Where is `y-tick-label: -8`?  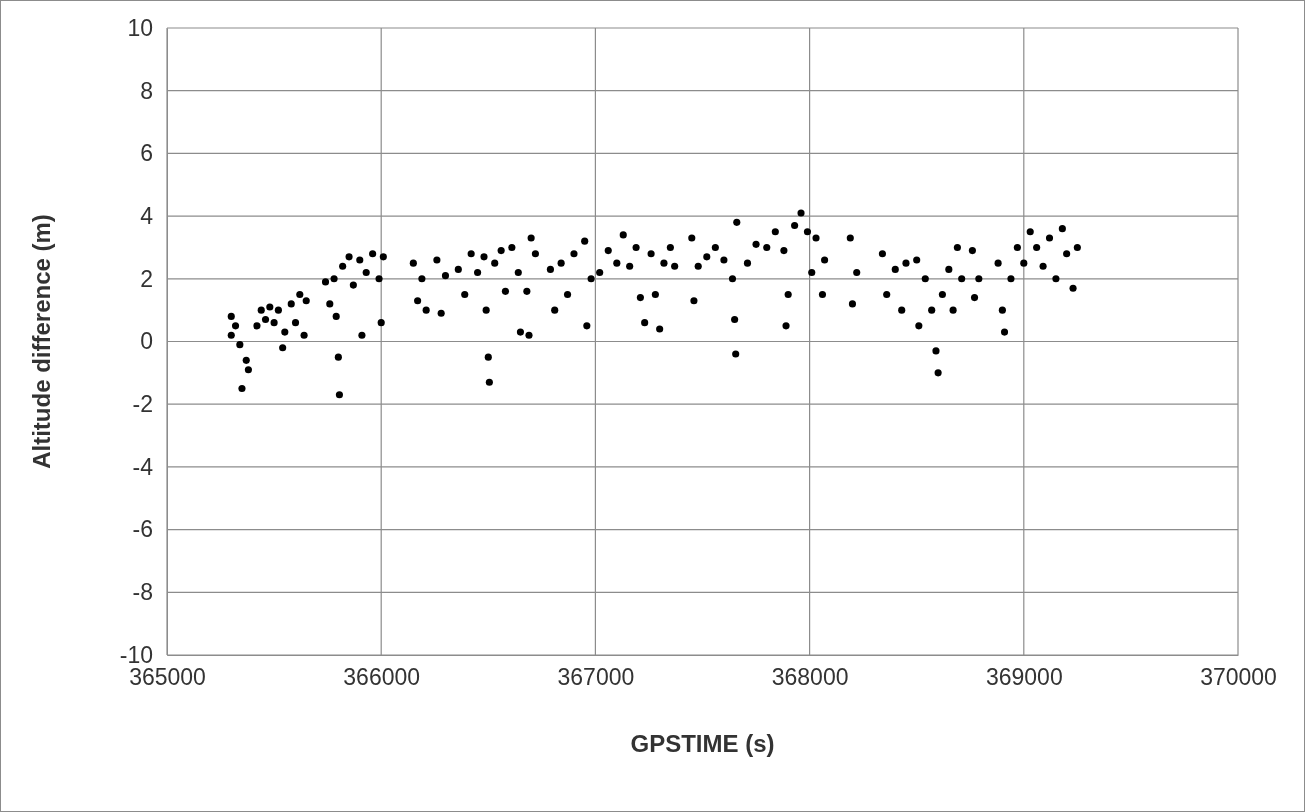 y-tick-label: -8 is located at coordinates (142, 592).